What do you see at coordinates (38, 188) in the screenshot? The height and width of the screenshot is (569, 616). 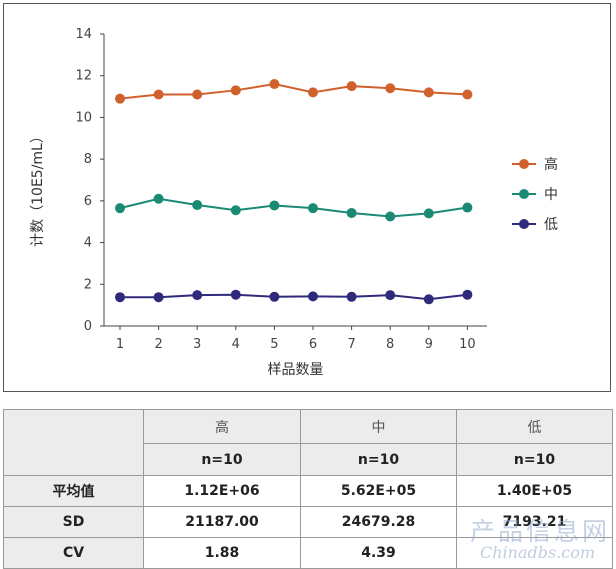 I see `y-axis-title: 计数（10E5/mL）` at bounding box center [38, 188].